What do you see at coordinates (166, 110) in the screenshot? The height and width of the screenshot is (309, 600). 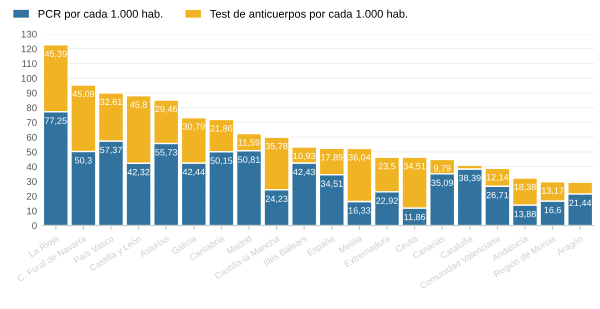 I see `data-label: 29,46` at bounding box center [166, 110].